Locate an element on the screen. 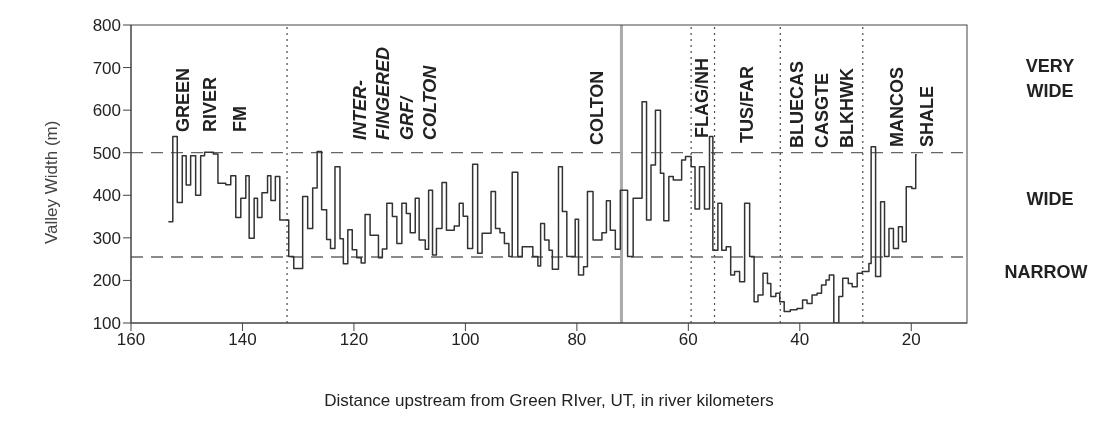  y-axis-title: Valley Width (m) is located at coordinates (52, 182).